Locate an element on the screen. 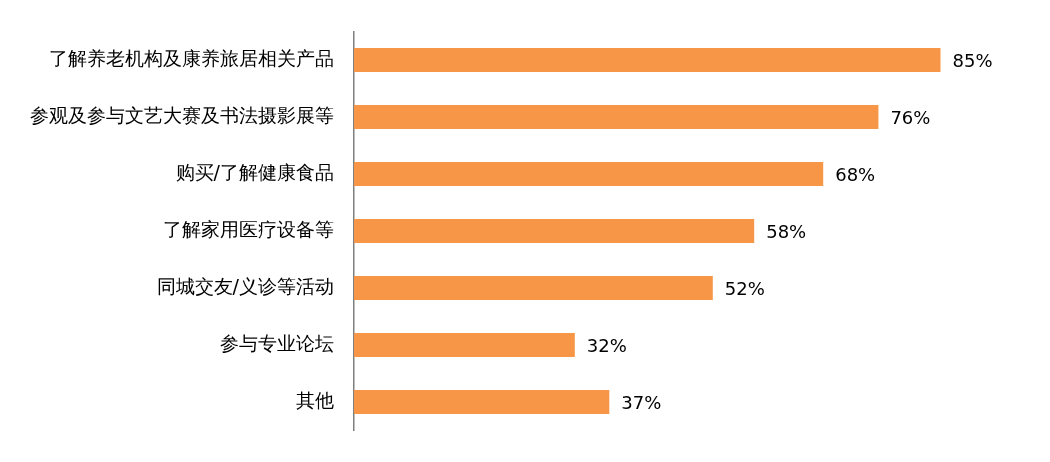  data-label: 85% is located at coordinates (972, 60).